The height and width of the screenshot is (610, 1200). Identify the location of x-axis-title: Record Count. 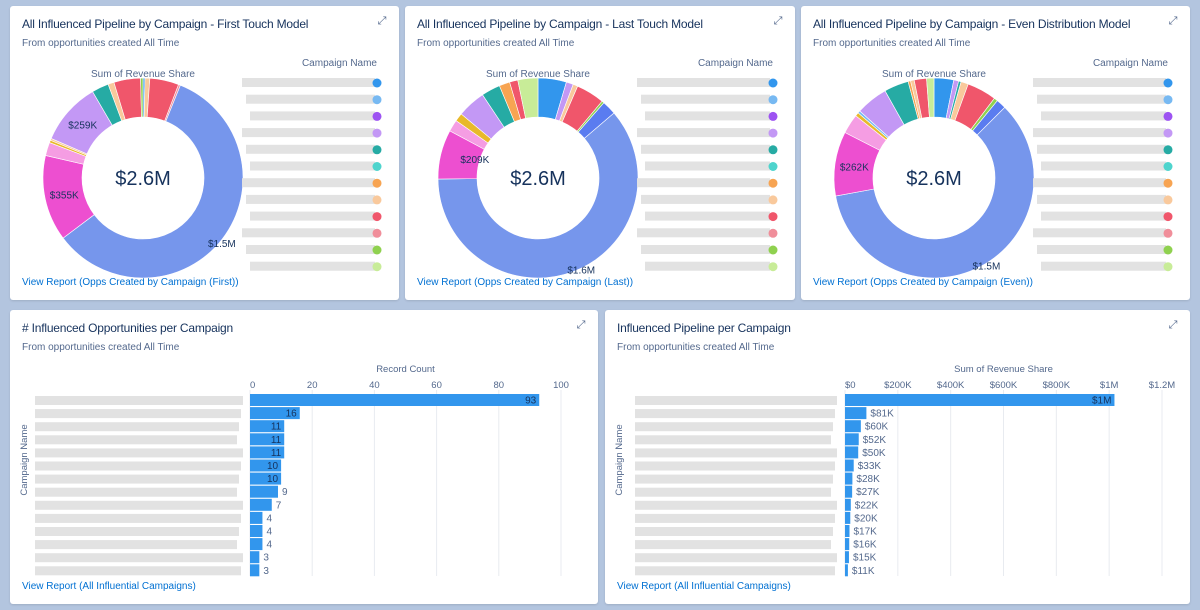
(405, 369).